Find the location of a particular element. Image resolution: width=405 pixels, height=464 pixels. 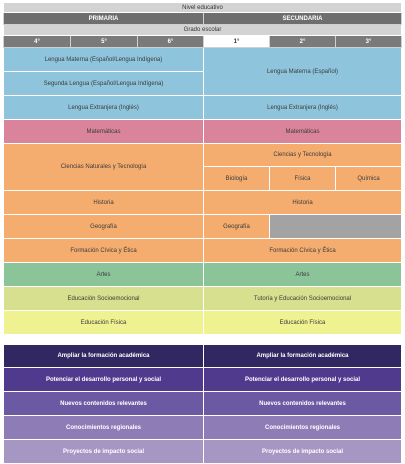

grade-2: 2° is located at coordinates (302, 41).